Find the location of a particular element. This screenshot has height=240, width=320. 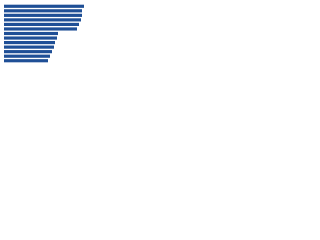

chart is located at coordinates (44, 33).